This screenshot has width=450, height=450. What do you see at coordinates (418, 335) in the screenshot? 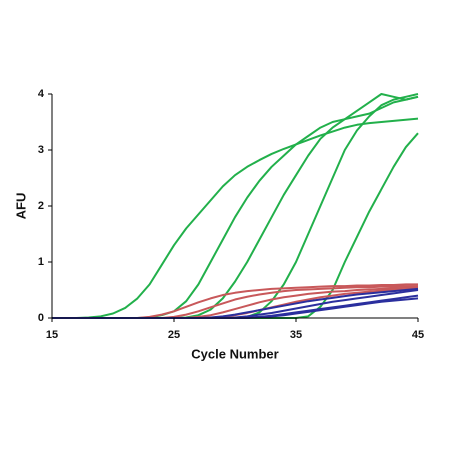
I see `x-tick-label: 45` at bounding box center [418, 335].